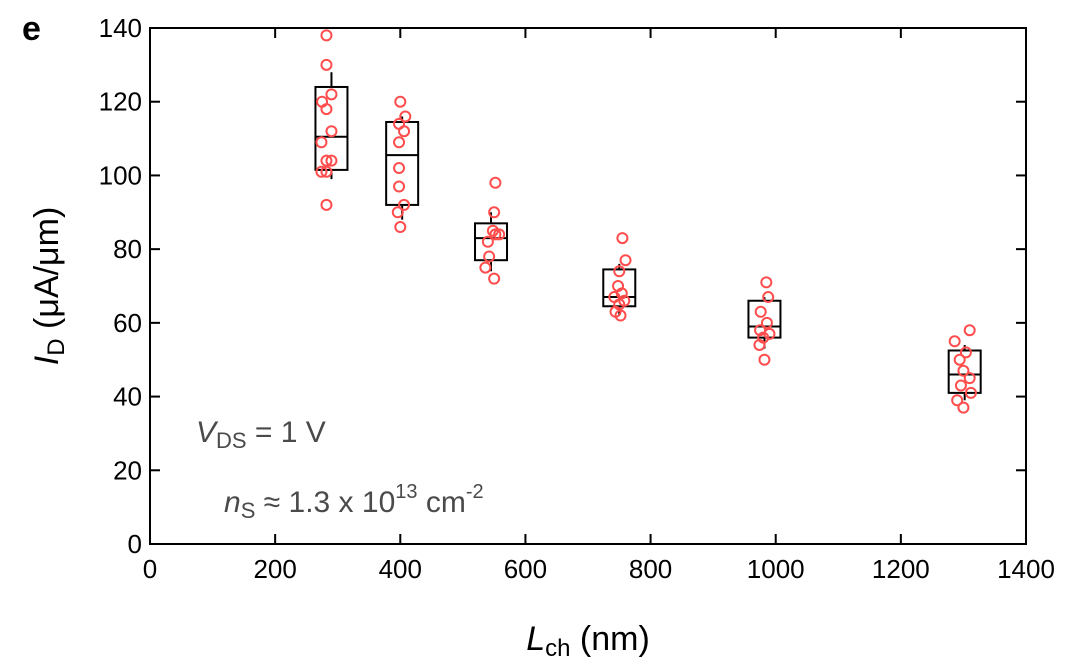 Image resolution: width=1080 pixels, height=668 pixels. Describe the element at coordinates (135, 544) in the screenshot. I see `y-tick-label: 0` at that location.